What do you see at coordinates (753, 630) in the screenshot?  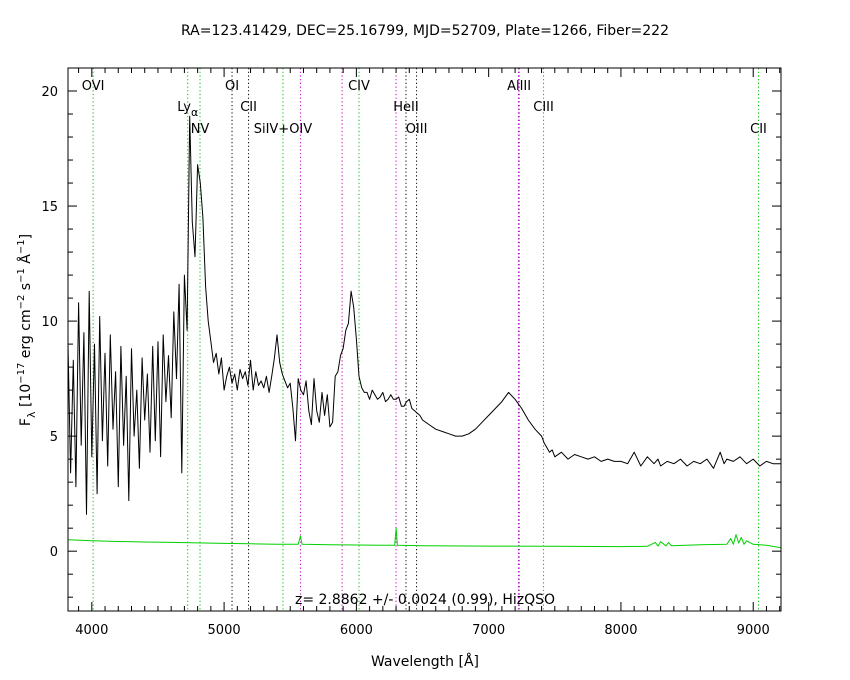 I see `x-tick-label: 9000` at bounding box center [753, 630].